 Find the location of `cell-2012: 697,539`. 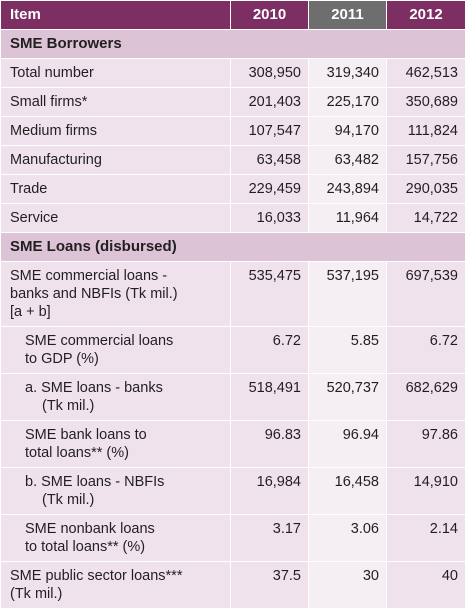

cell-2012: 697,539 is located at coordinates (426, 294).